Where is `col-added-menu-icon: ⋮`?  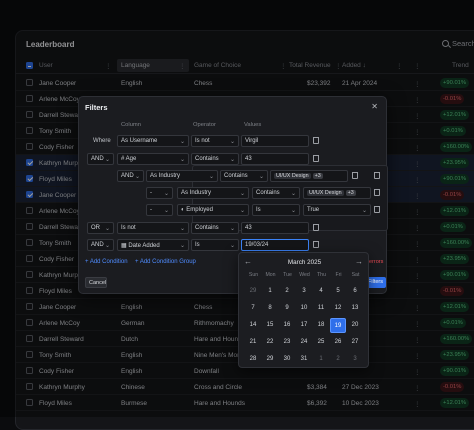 col-added-menu-icon: ⋮ is located at coordinates (399, 66).